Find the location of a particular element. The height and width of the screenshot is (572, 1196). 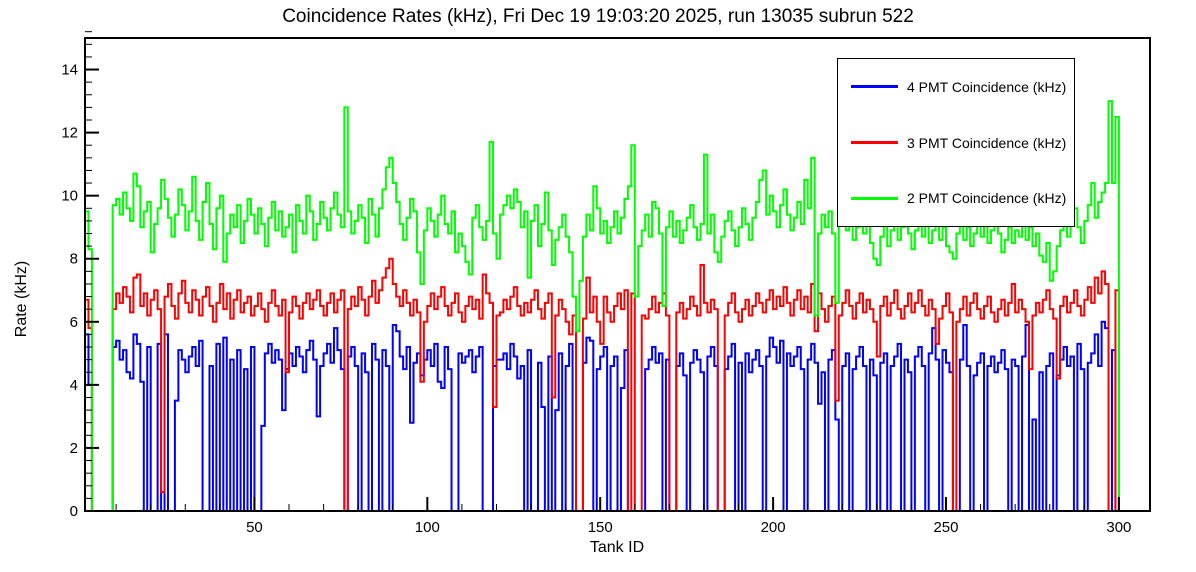

x-tick-label: 50 is located at coordinates (254, 527).